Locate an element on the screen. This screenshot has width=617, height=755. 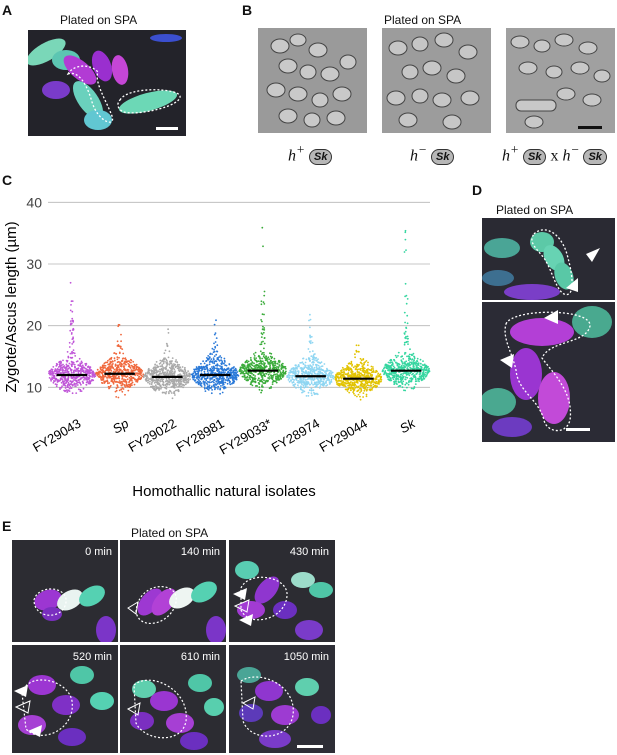
timepoint-label: 0 min is located at coordinates (98, 552).